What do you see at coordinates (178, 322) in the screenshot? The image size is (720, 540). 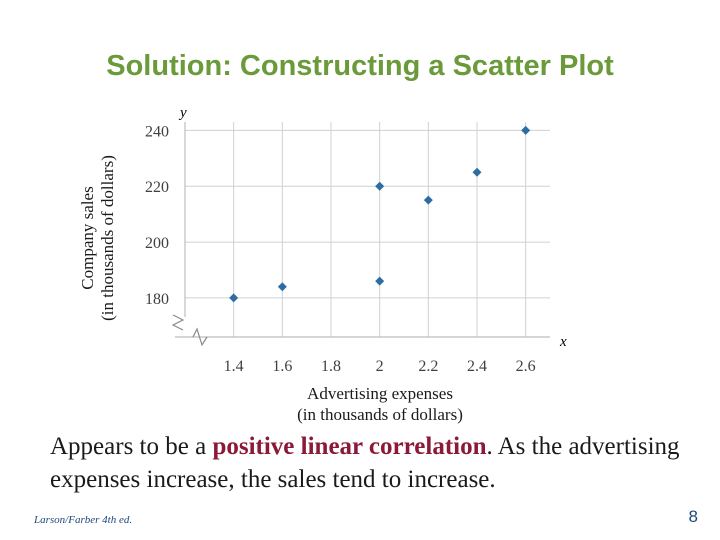 I see `y-axis-break-icon` at bounding box center [178, 322].